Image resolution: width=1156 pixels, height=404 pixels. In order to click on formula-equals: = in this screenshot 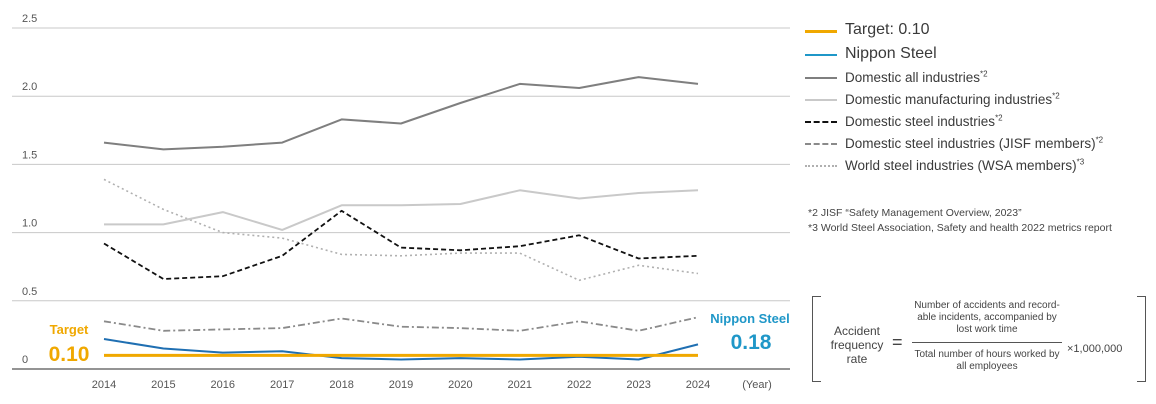, I will do `click(897, 342)`.